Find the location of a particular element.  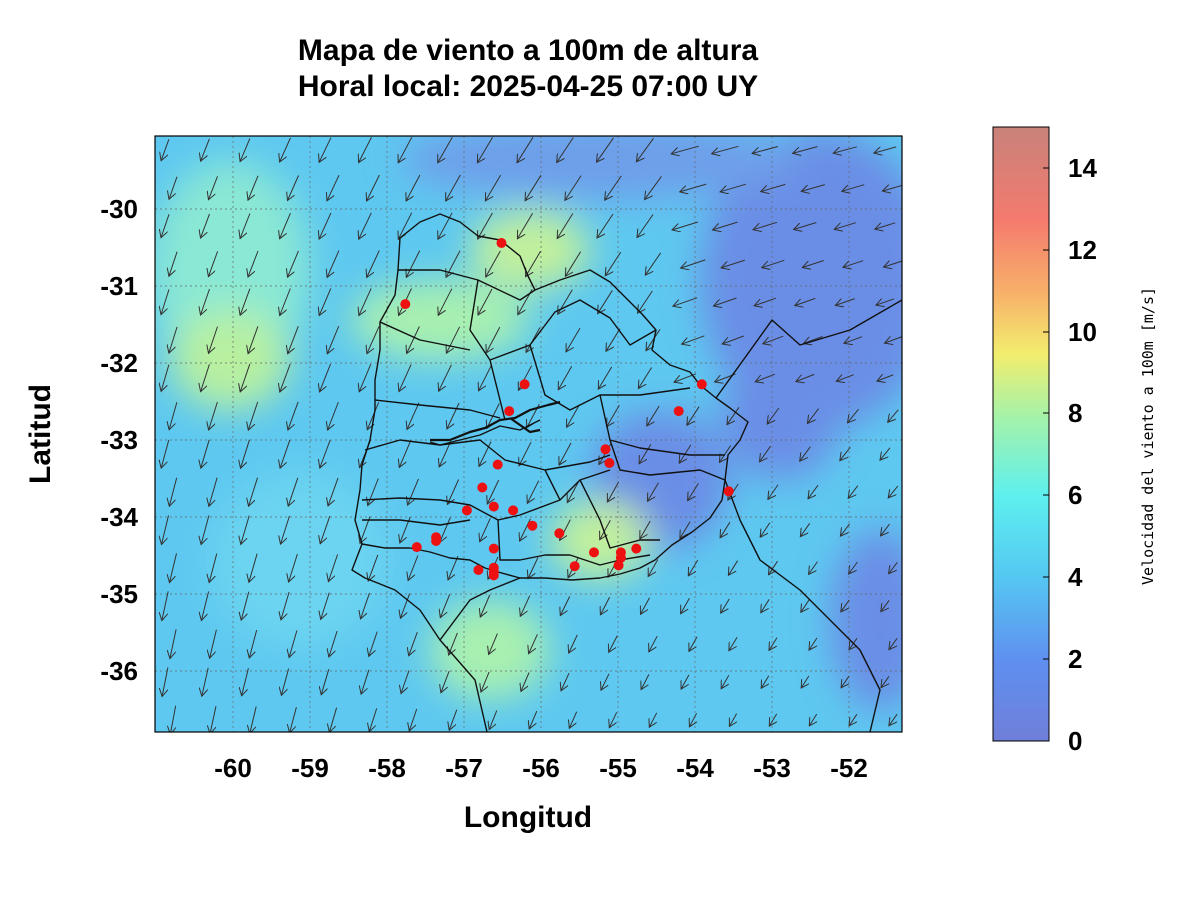

colorbar-tick-label: 12 is located at coordinates (1082, 250).